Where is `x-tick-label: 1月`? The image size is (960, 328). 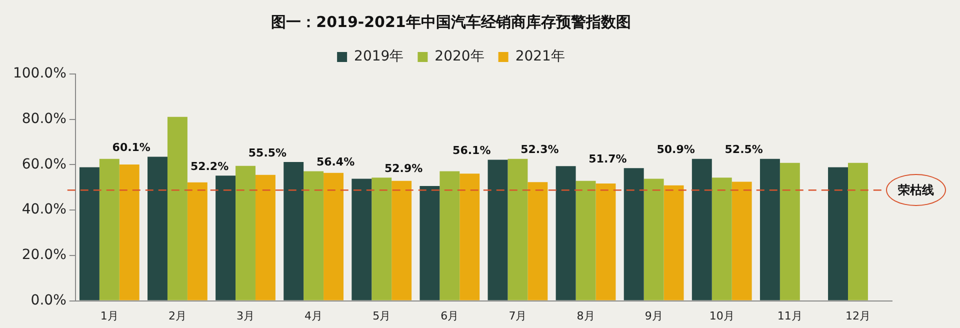 x-tick-label: 1月 is located at coordinates (109, 315).